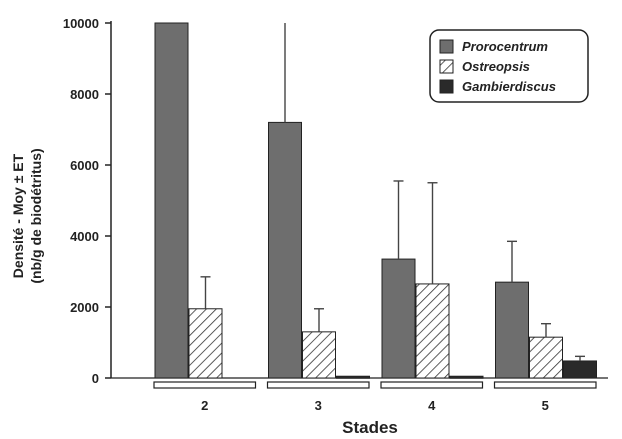  I want to click on legend-swatch-prorocentrum, so click(446, 46).